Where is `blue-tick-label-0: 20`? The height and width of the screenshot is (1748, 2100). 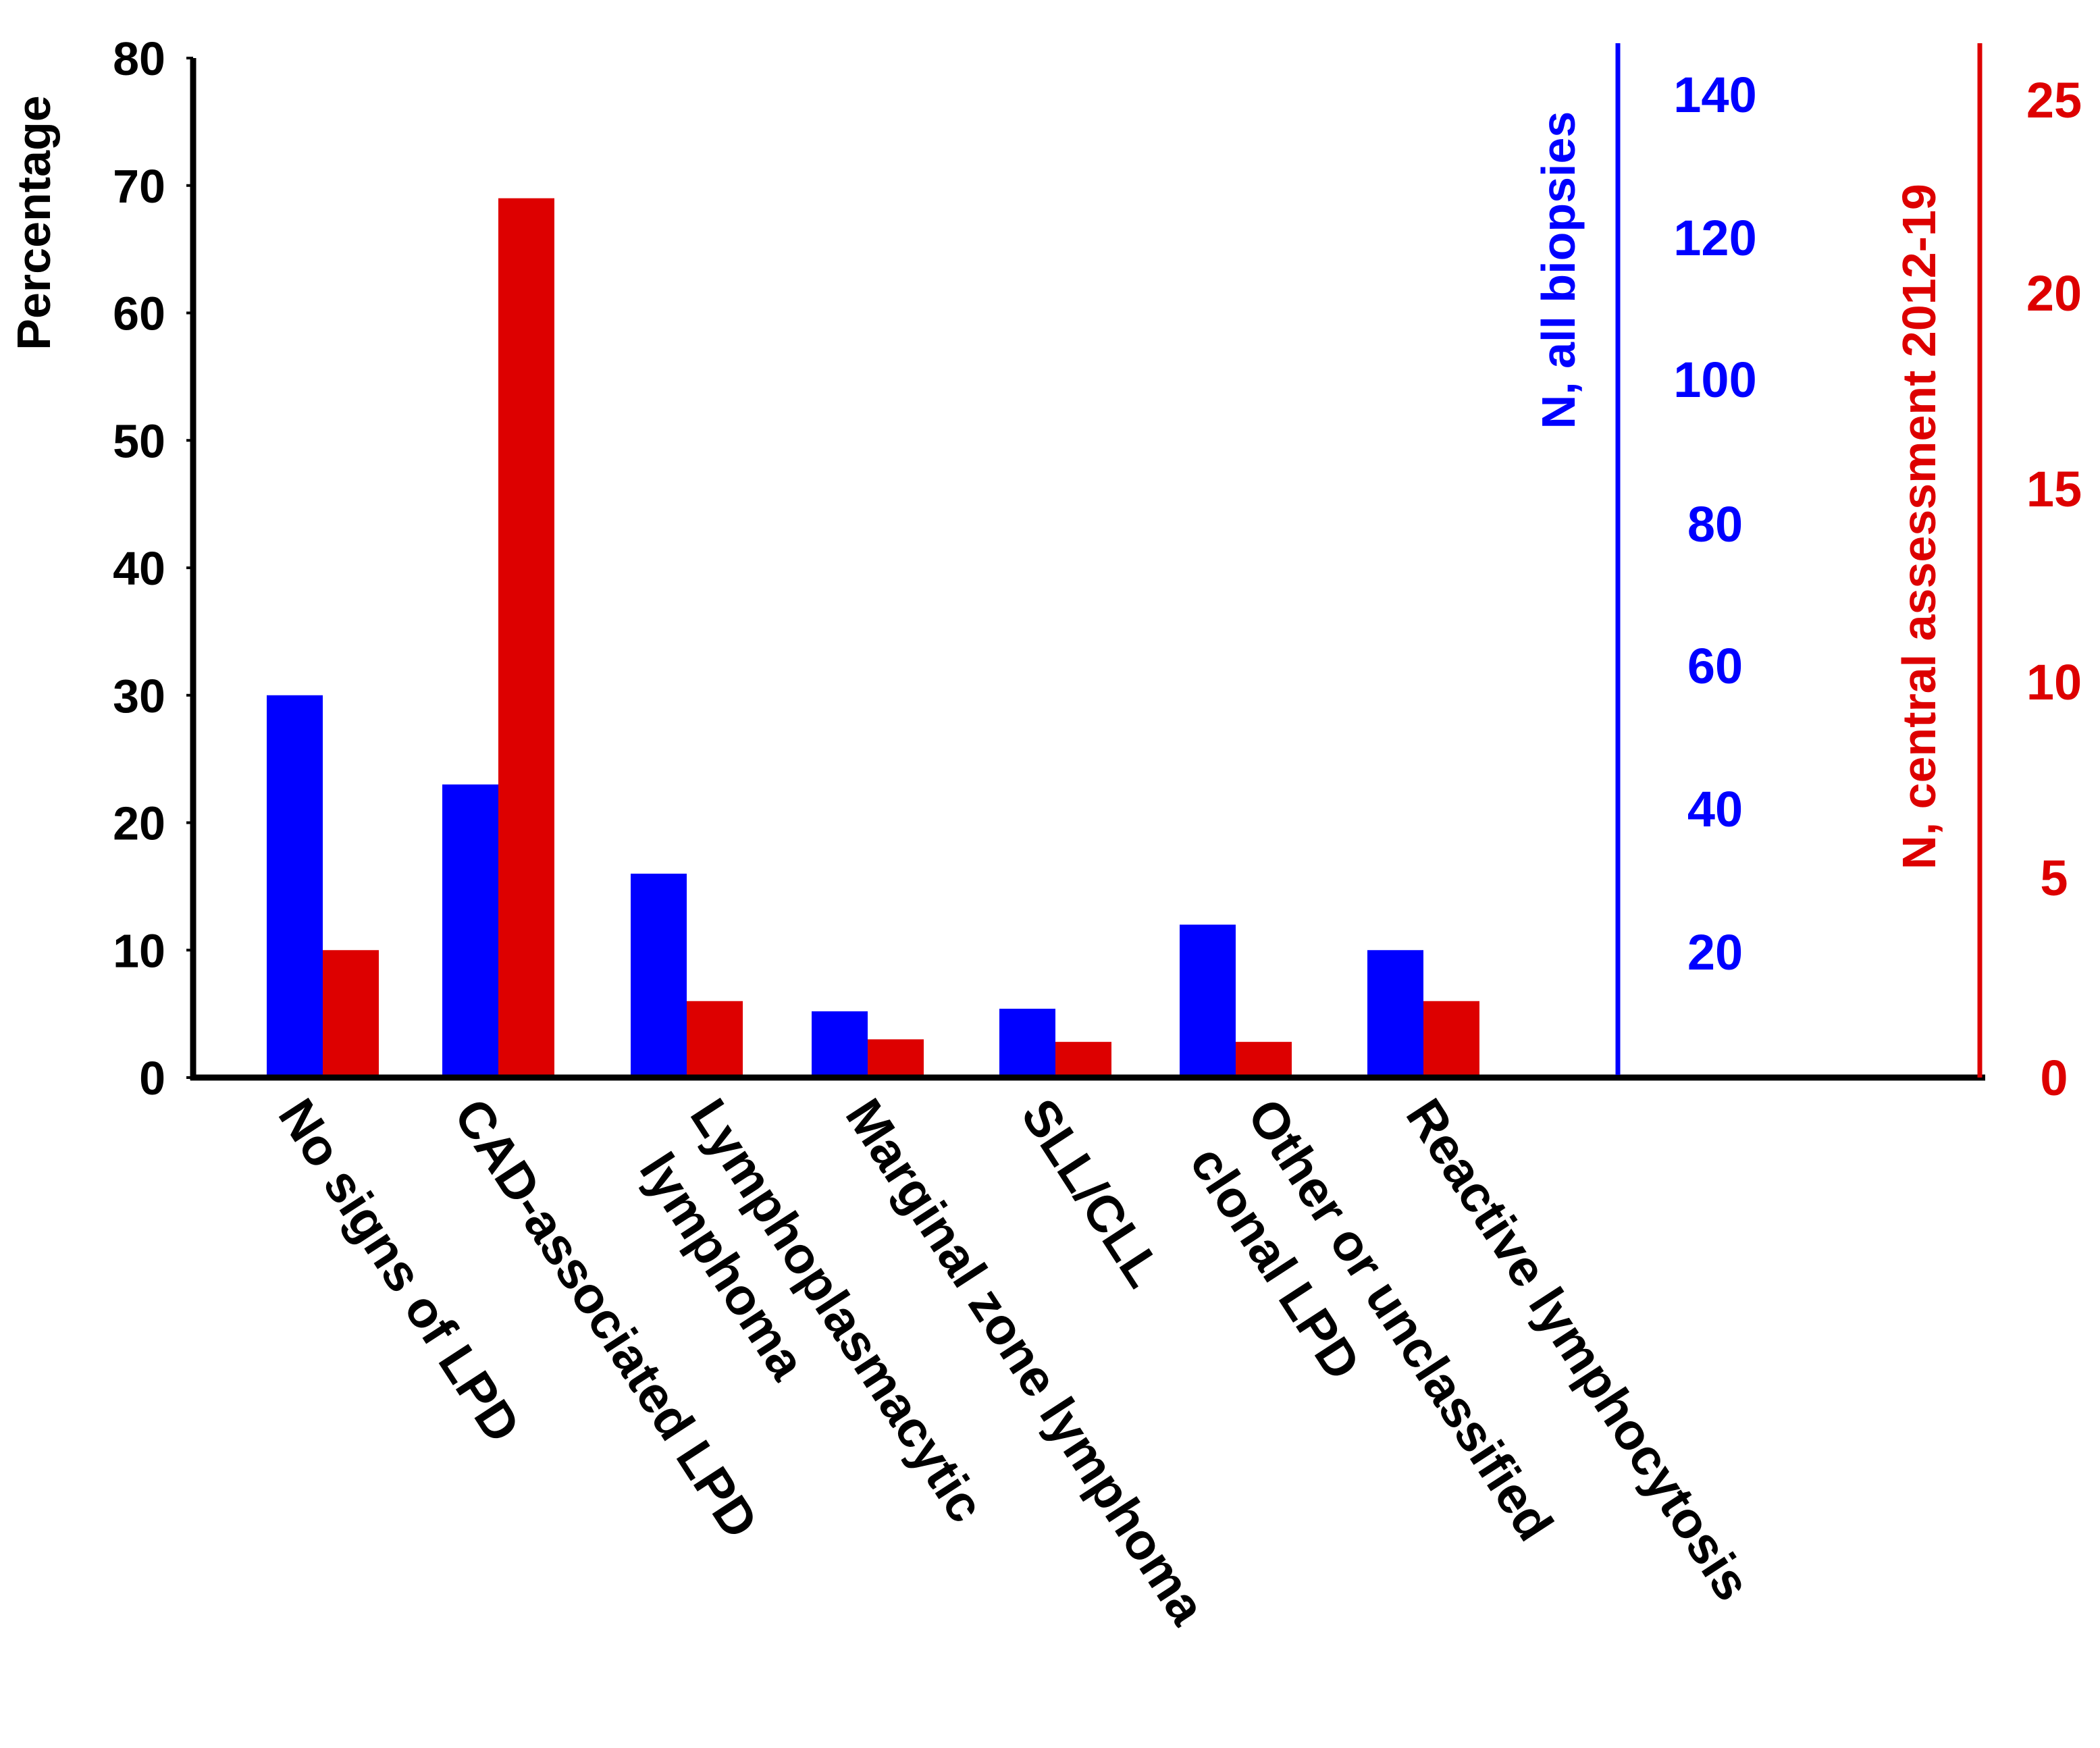
blue-tick-label-0: 20 is located at coordinates (1715, 952).